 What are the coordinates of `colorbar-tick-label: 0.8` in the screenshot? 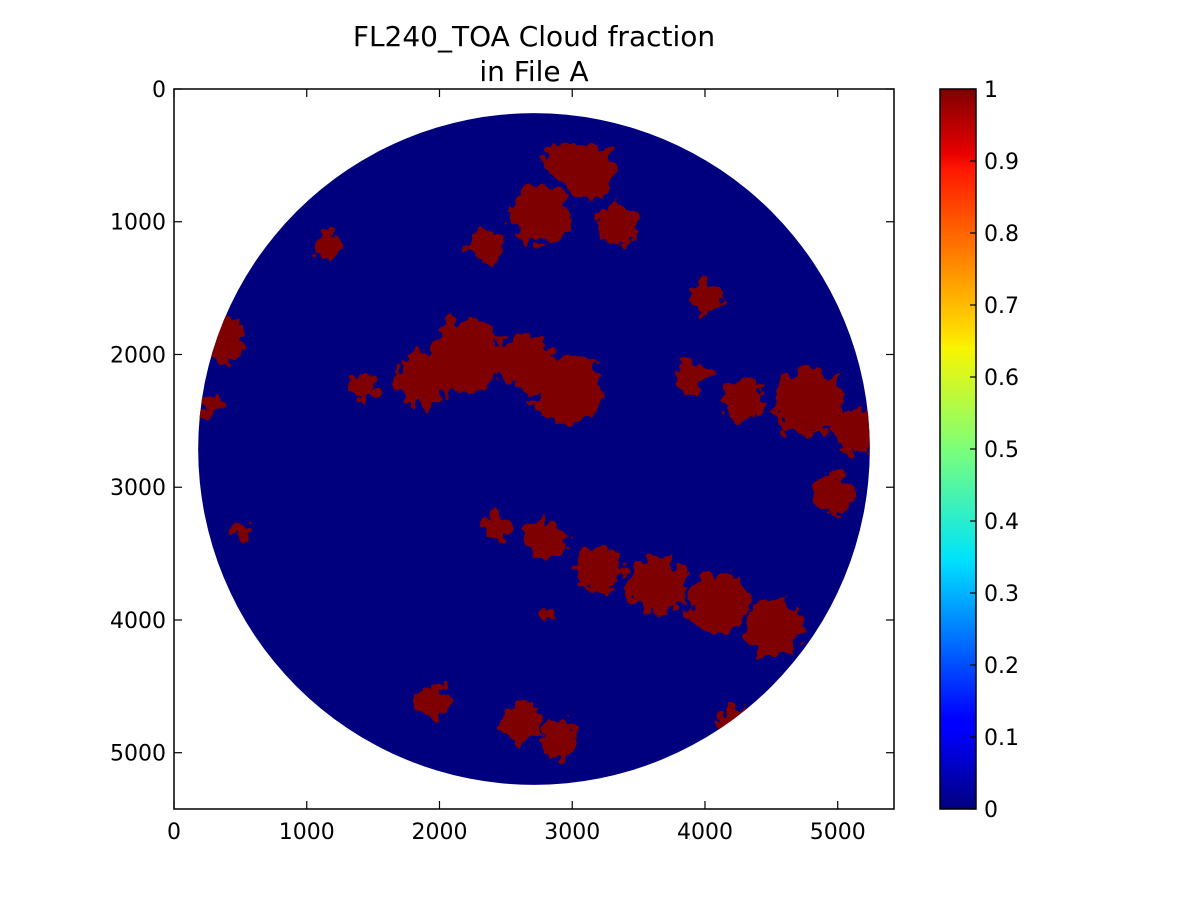 It's located at (1001, 234).